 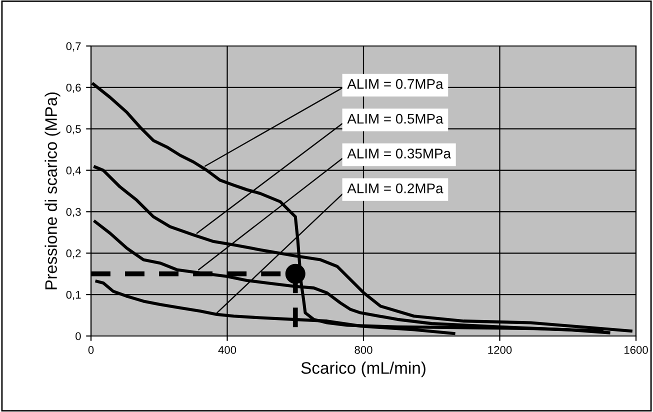 I want to click on annotation: ALIM = 0.35MPa, so click(x=399, y=153).